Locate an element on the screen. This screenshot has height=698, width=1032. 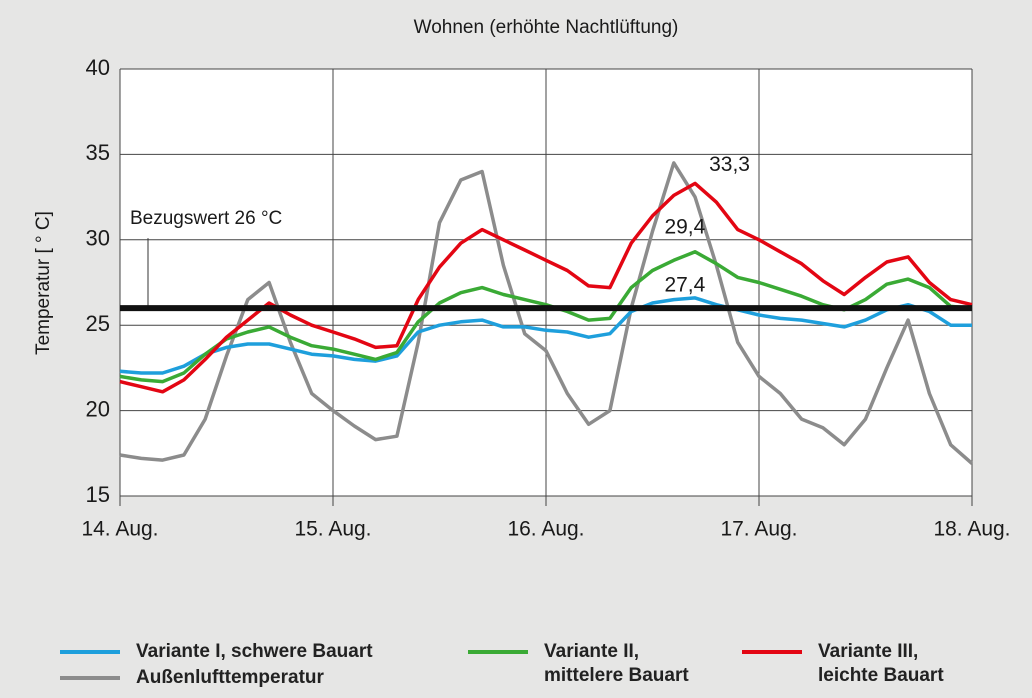
legend-item: Variante I, schwere Bauart is located at coordinates (216, 652).